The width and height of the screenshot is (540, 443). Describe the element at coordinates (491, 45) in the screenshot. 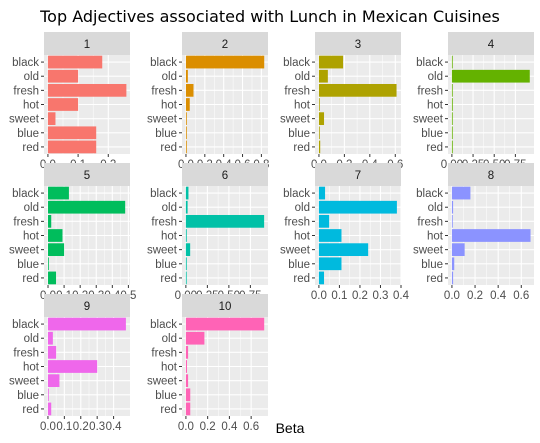

I see `facet-strip-label: 4` at that location.